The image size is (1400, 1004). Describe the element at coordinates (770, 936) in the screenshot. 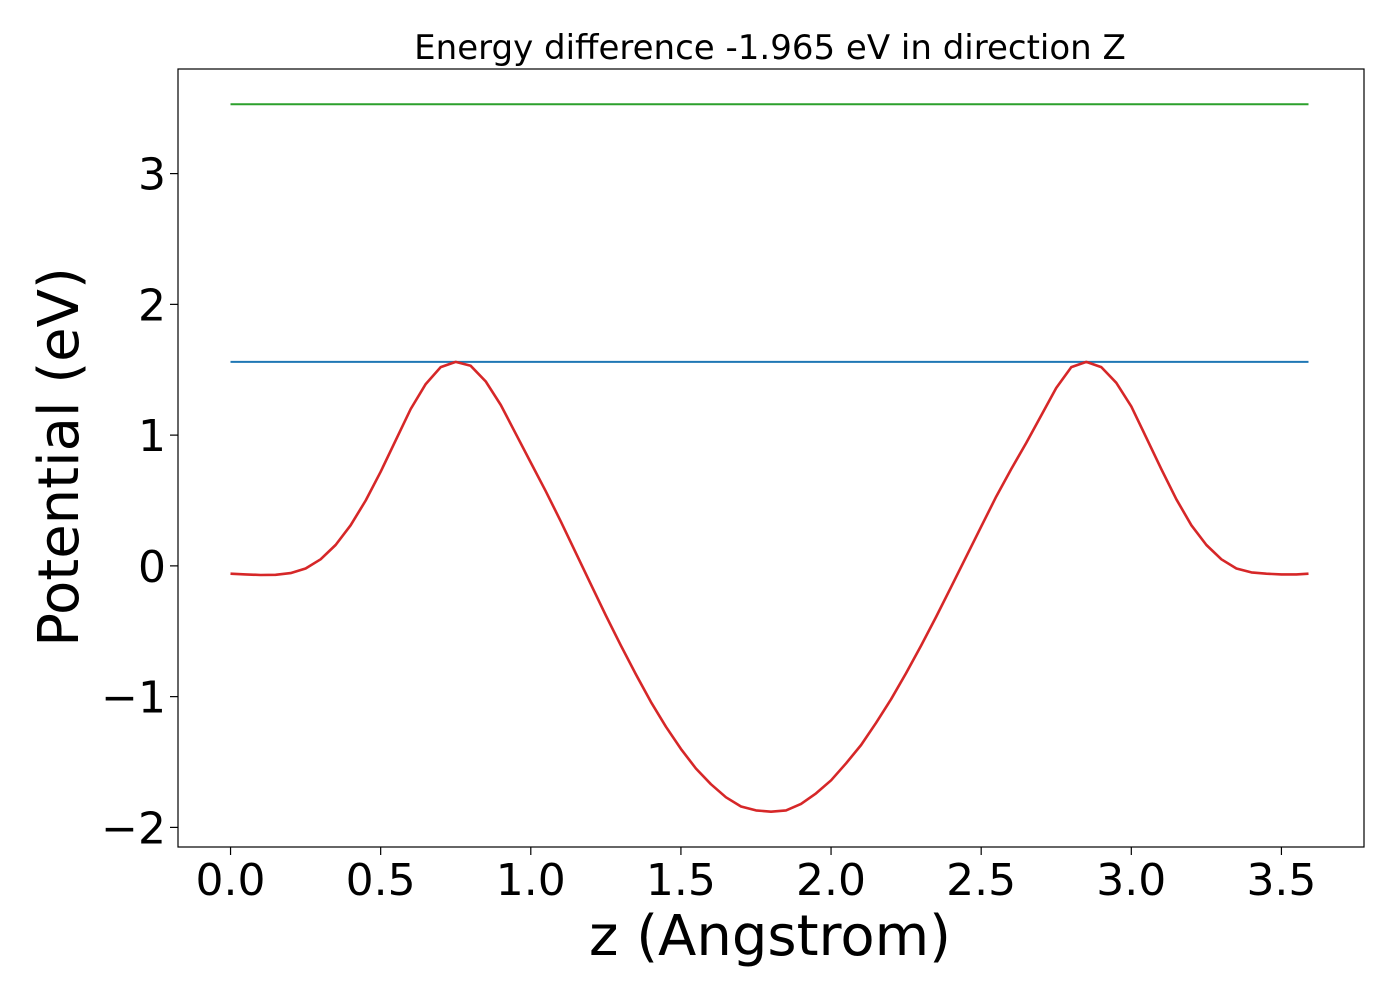

I see `x-axis-label: z (Angstrom)` at that location.